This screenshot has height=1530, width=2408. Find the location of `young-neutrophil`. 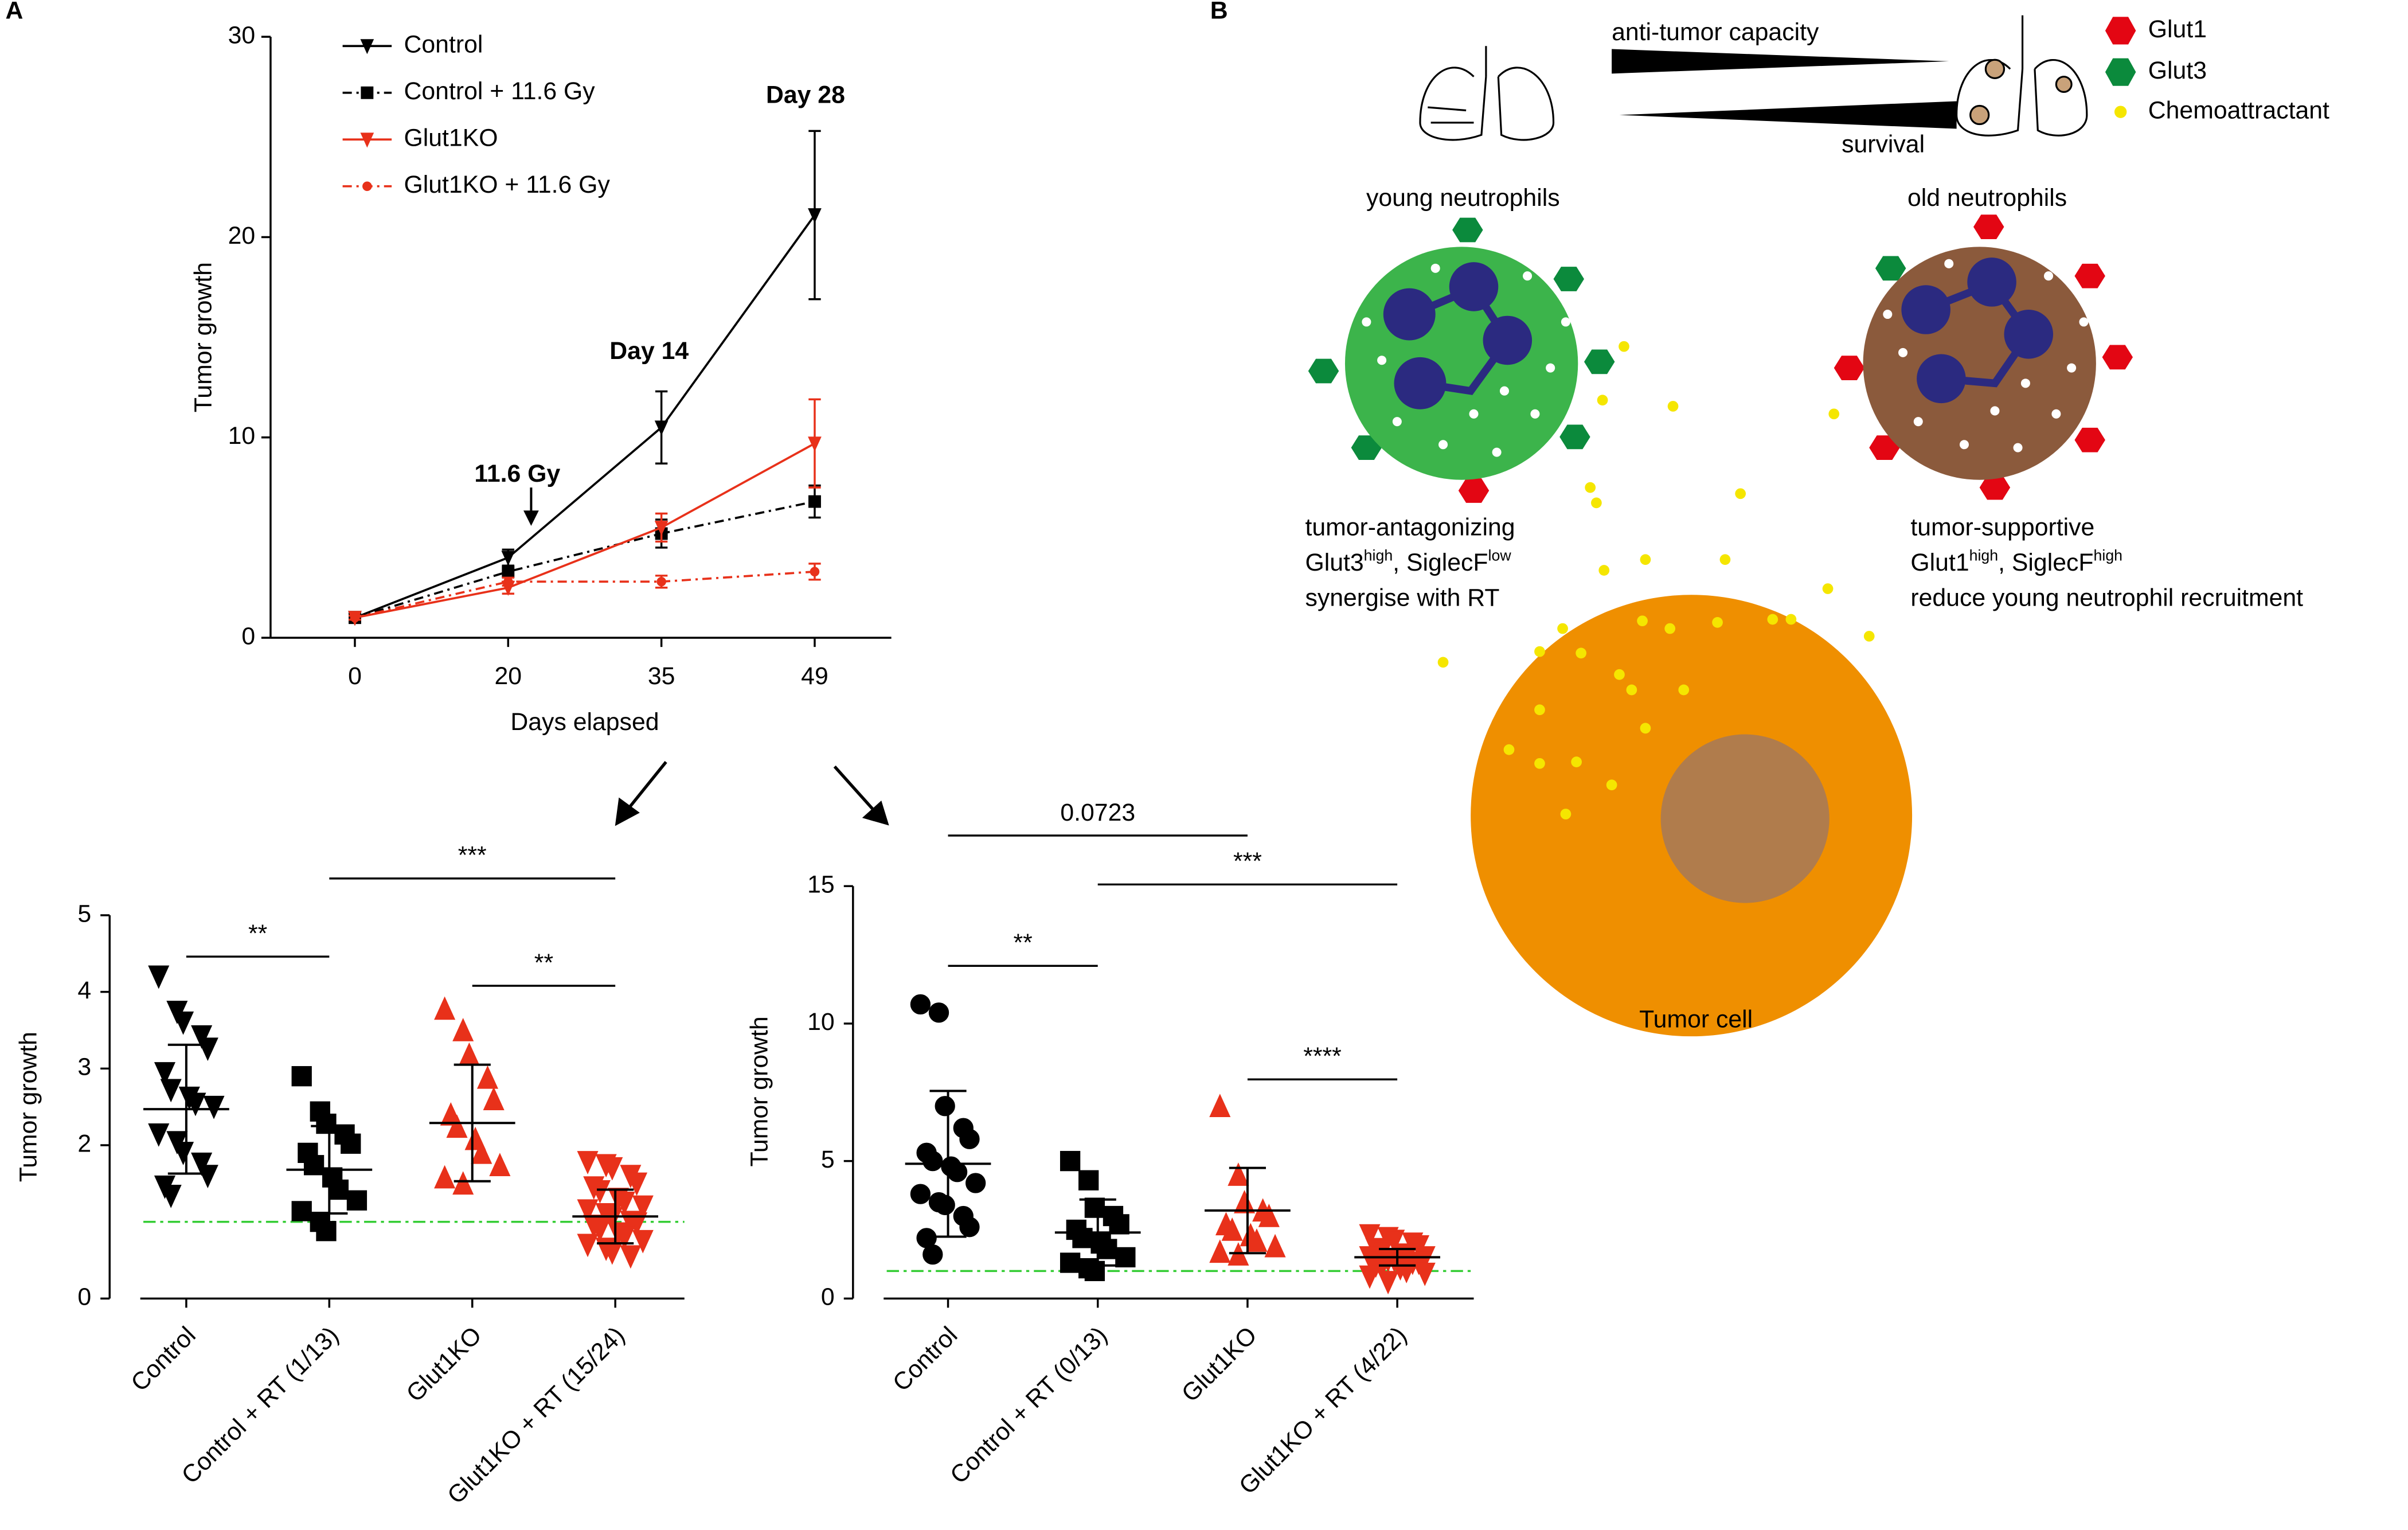

young-neutrophil is located at coordinates (1462, 360).